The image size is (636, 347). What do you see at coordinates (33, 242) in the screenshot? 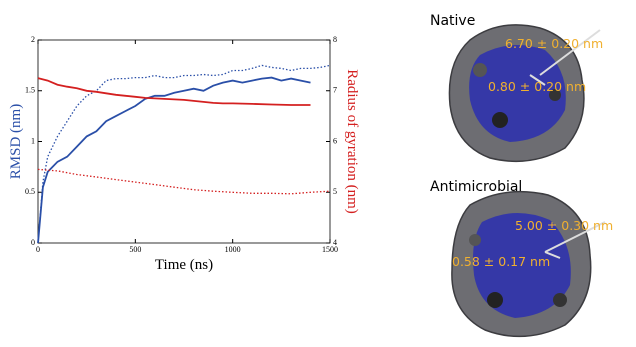
I see `y-tick-label: 0` at bounding box center [33, 242].